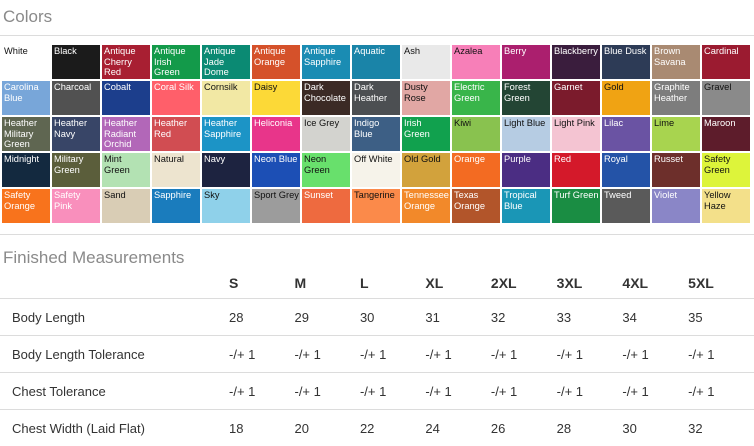  Describe the element at coordinates (576, 62) in the screenshot. I see `color-swatch-blackberry: Blackberry` at that location.